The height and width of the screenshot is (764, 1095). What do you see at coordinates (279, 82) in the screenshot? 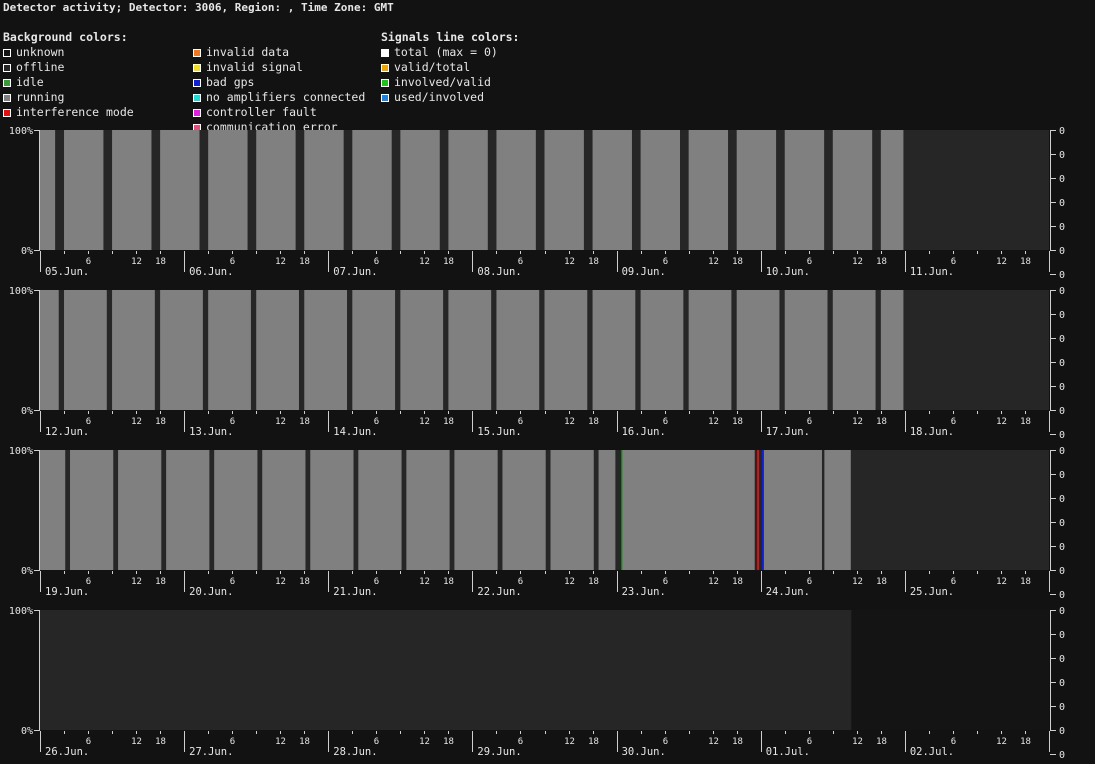
I see `legend-item: bad gps` at bounding box center [279, 82].